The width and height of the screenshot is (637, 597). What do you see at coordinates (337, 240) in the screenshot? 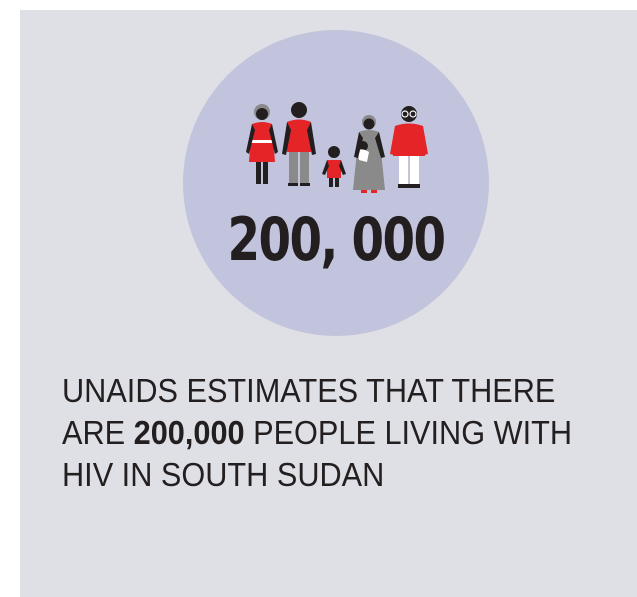
I see `headline-number: 200, 000` at bounding box center [337, 240].